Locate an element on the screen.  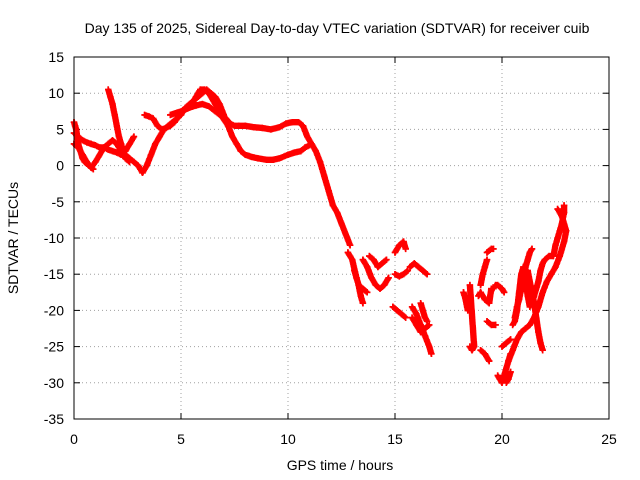
x-axis-label: GPS time / hours is located at coordinates (340, 465).